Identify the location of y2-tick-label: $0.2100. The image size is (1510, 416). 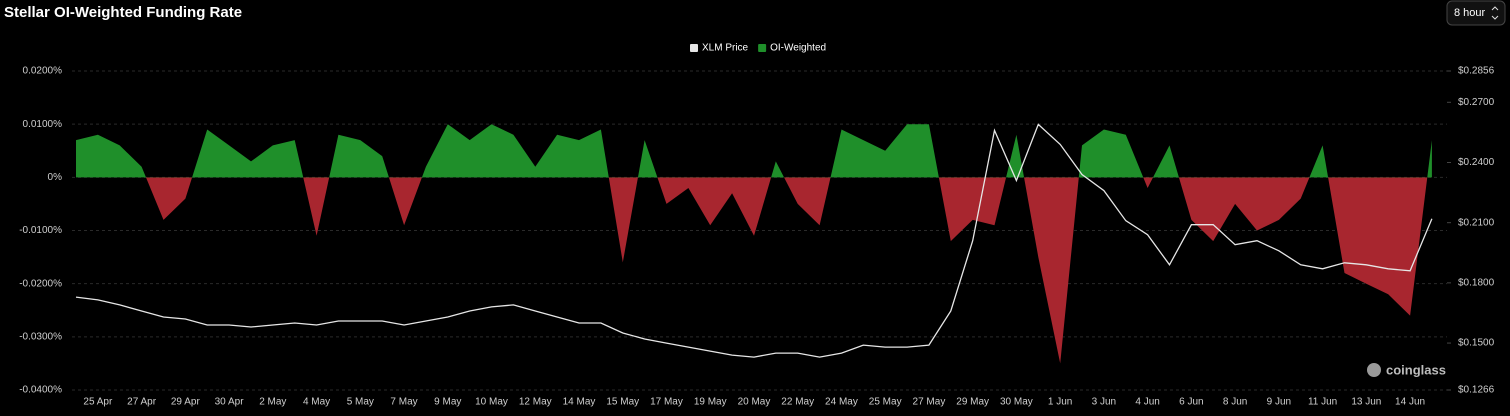
(1476, 222).